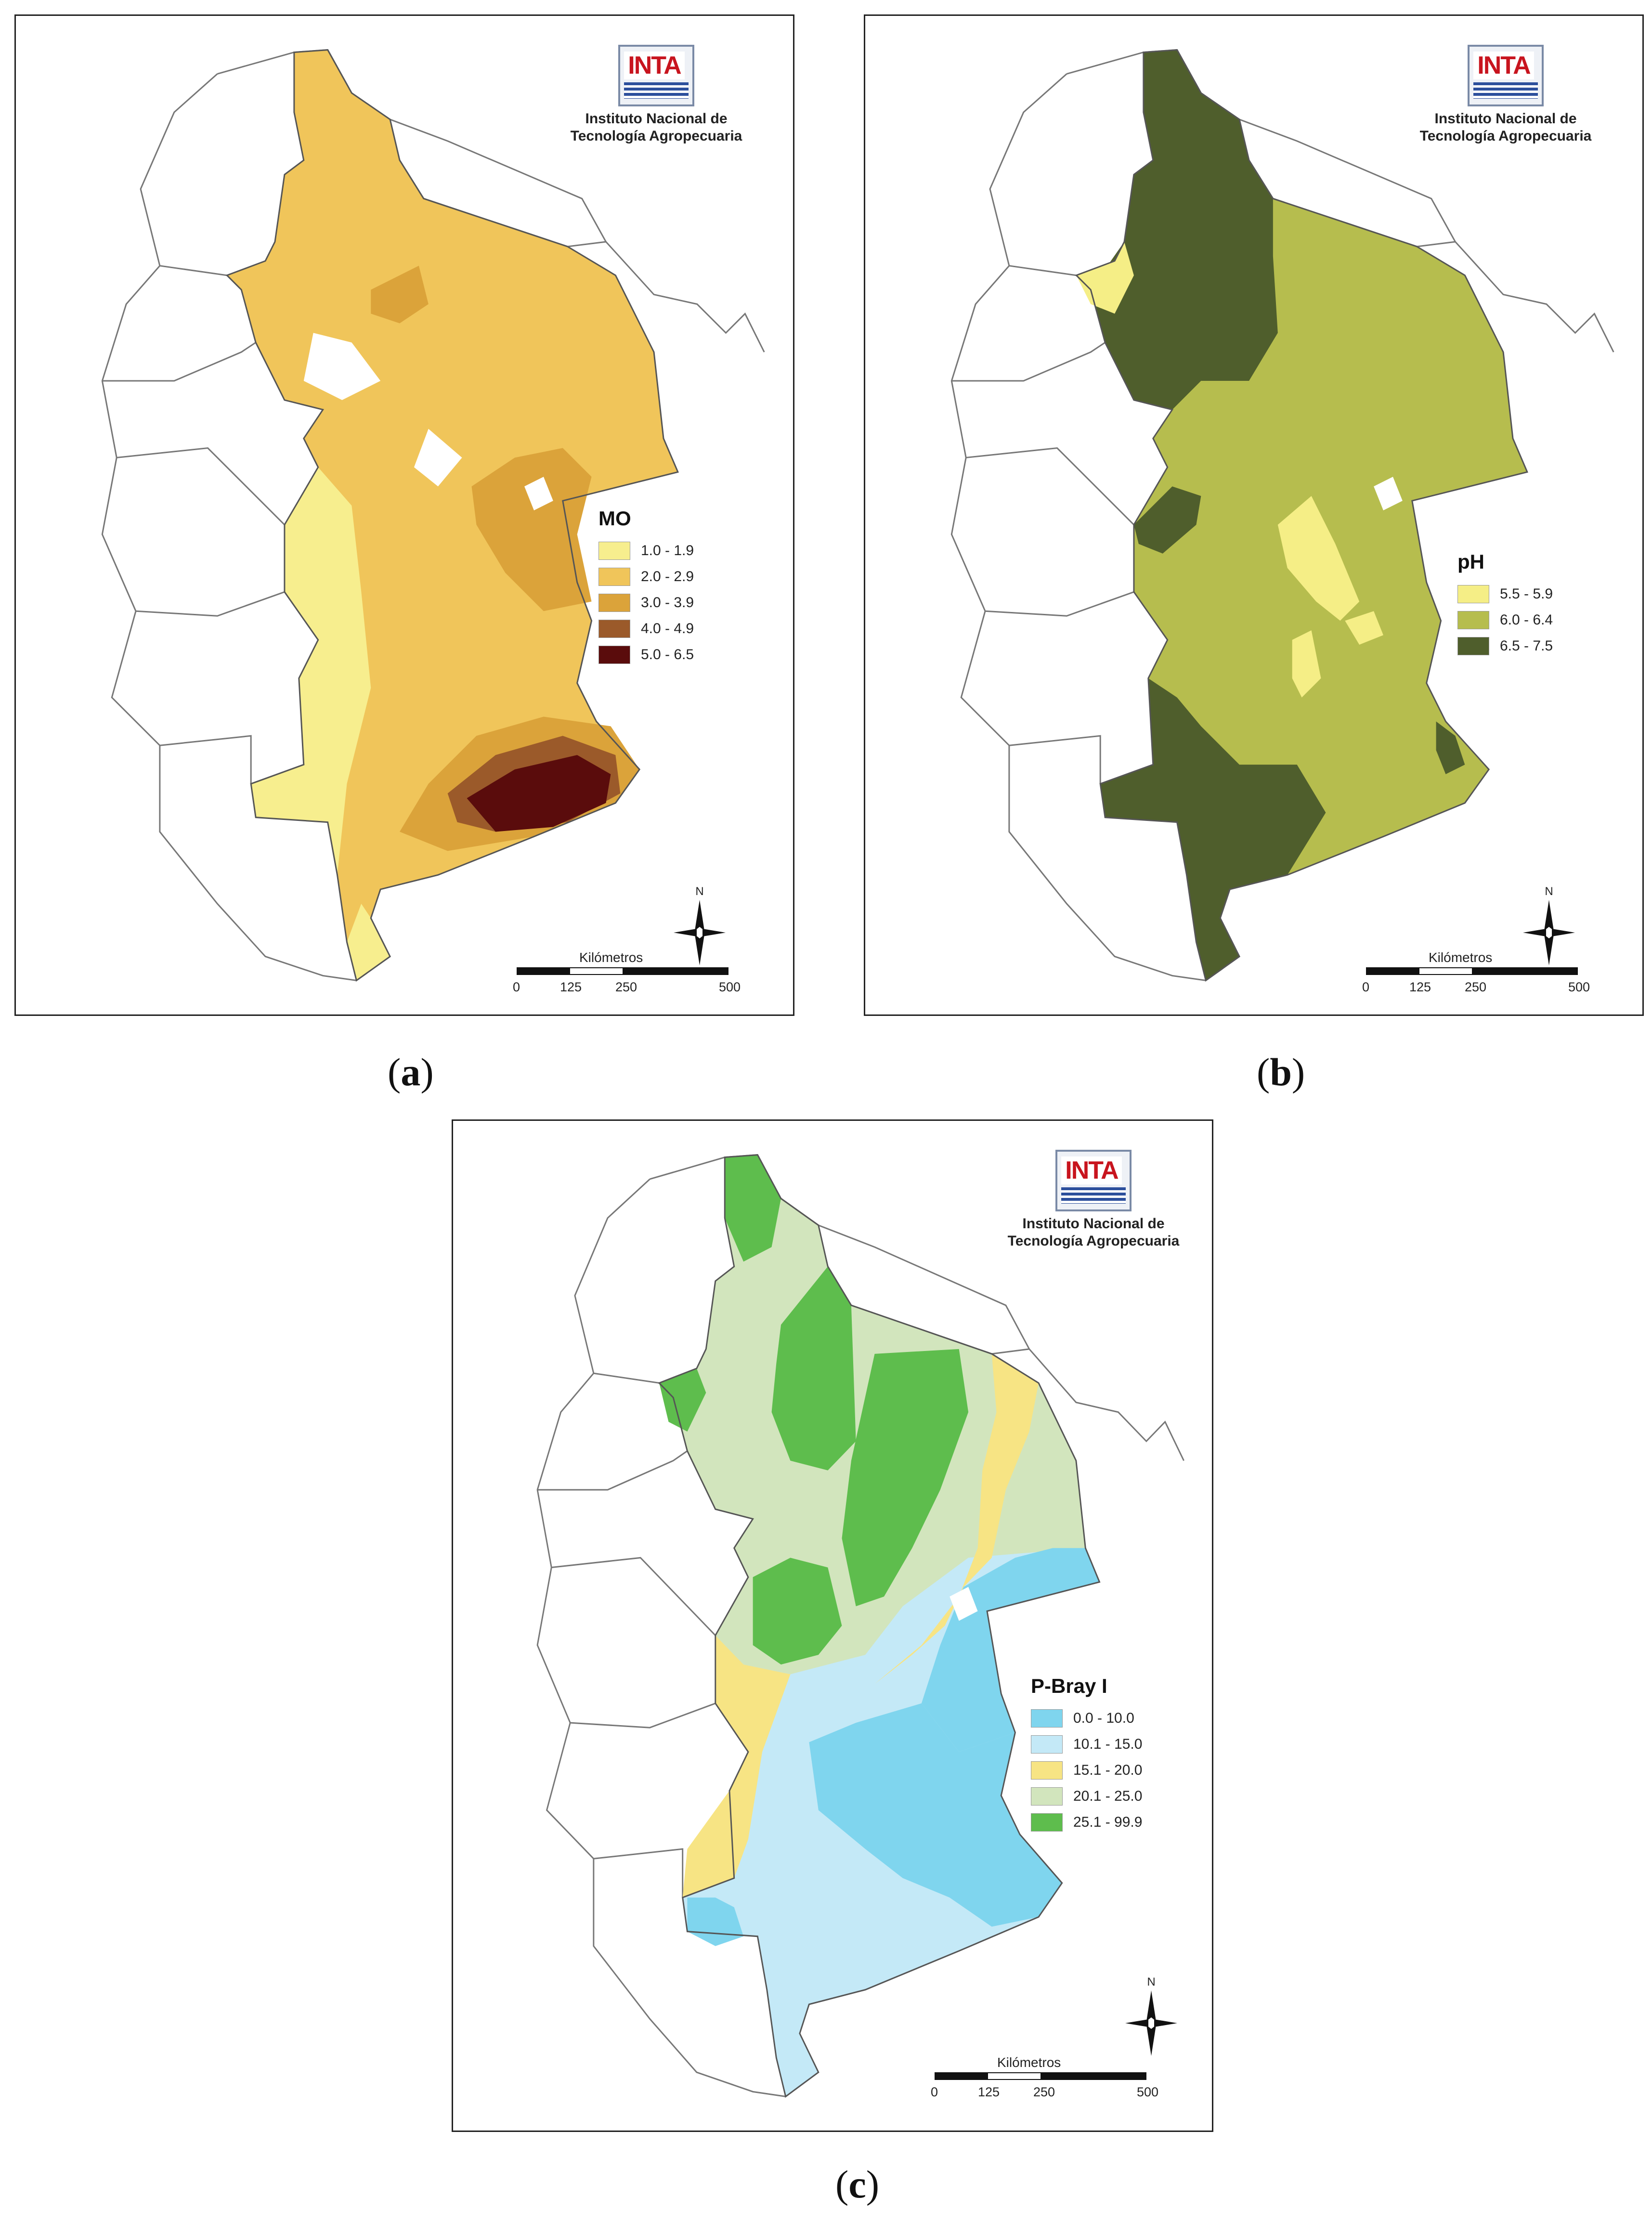 Image resolution: width=1652 pixels, height=2222 pixels. I want to click on legend-item: 1.0 - 1.9, so click(646, 551).